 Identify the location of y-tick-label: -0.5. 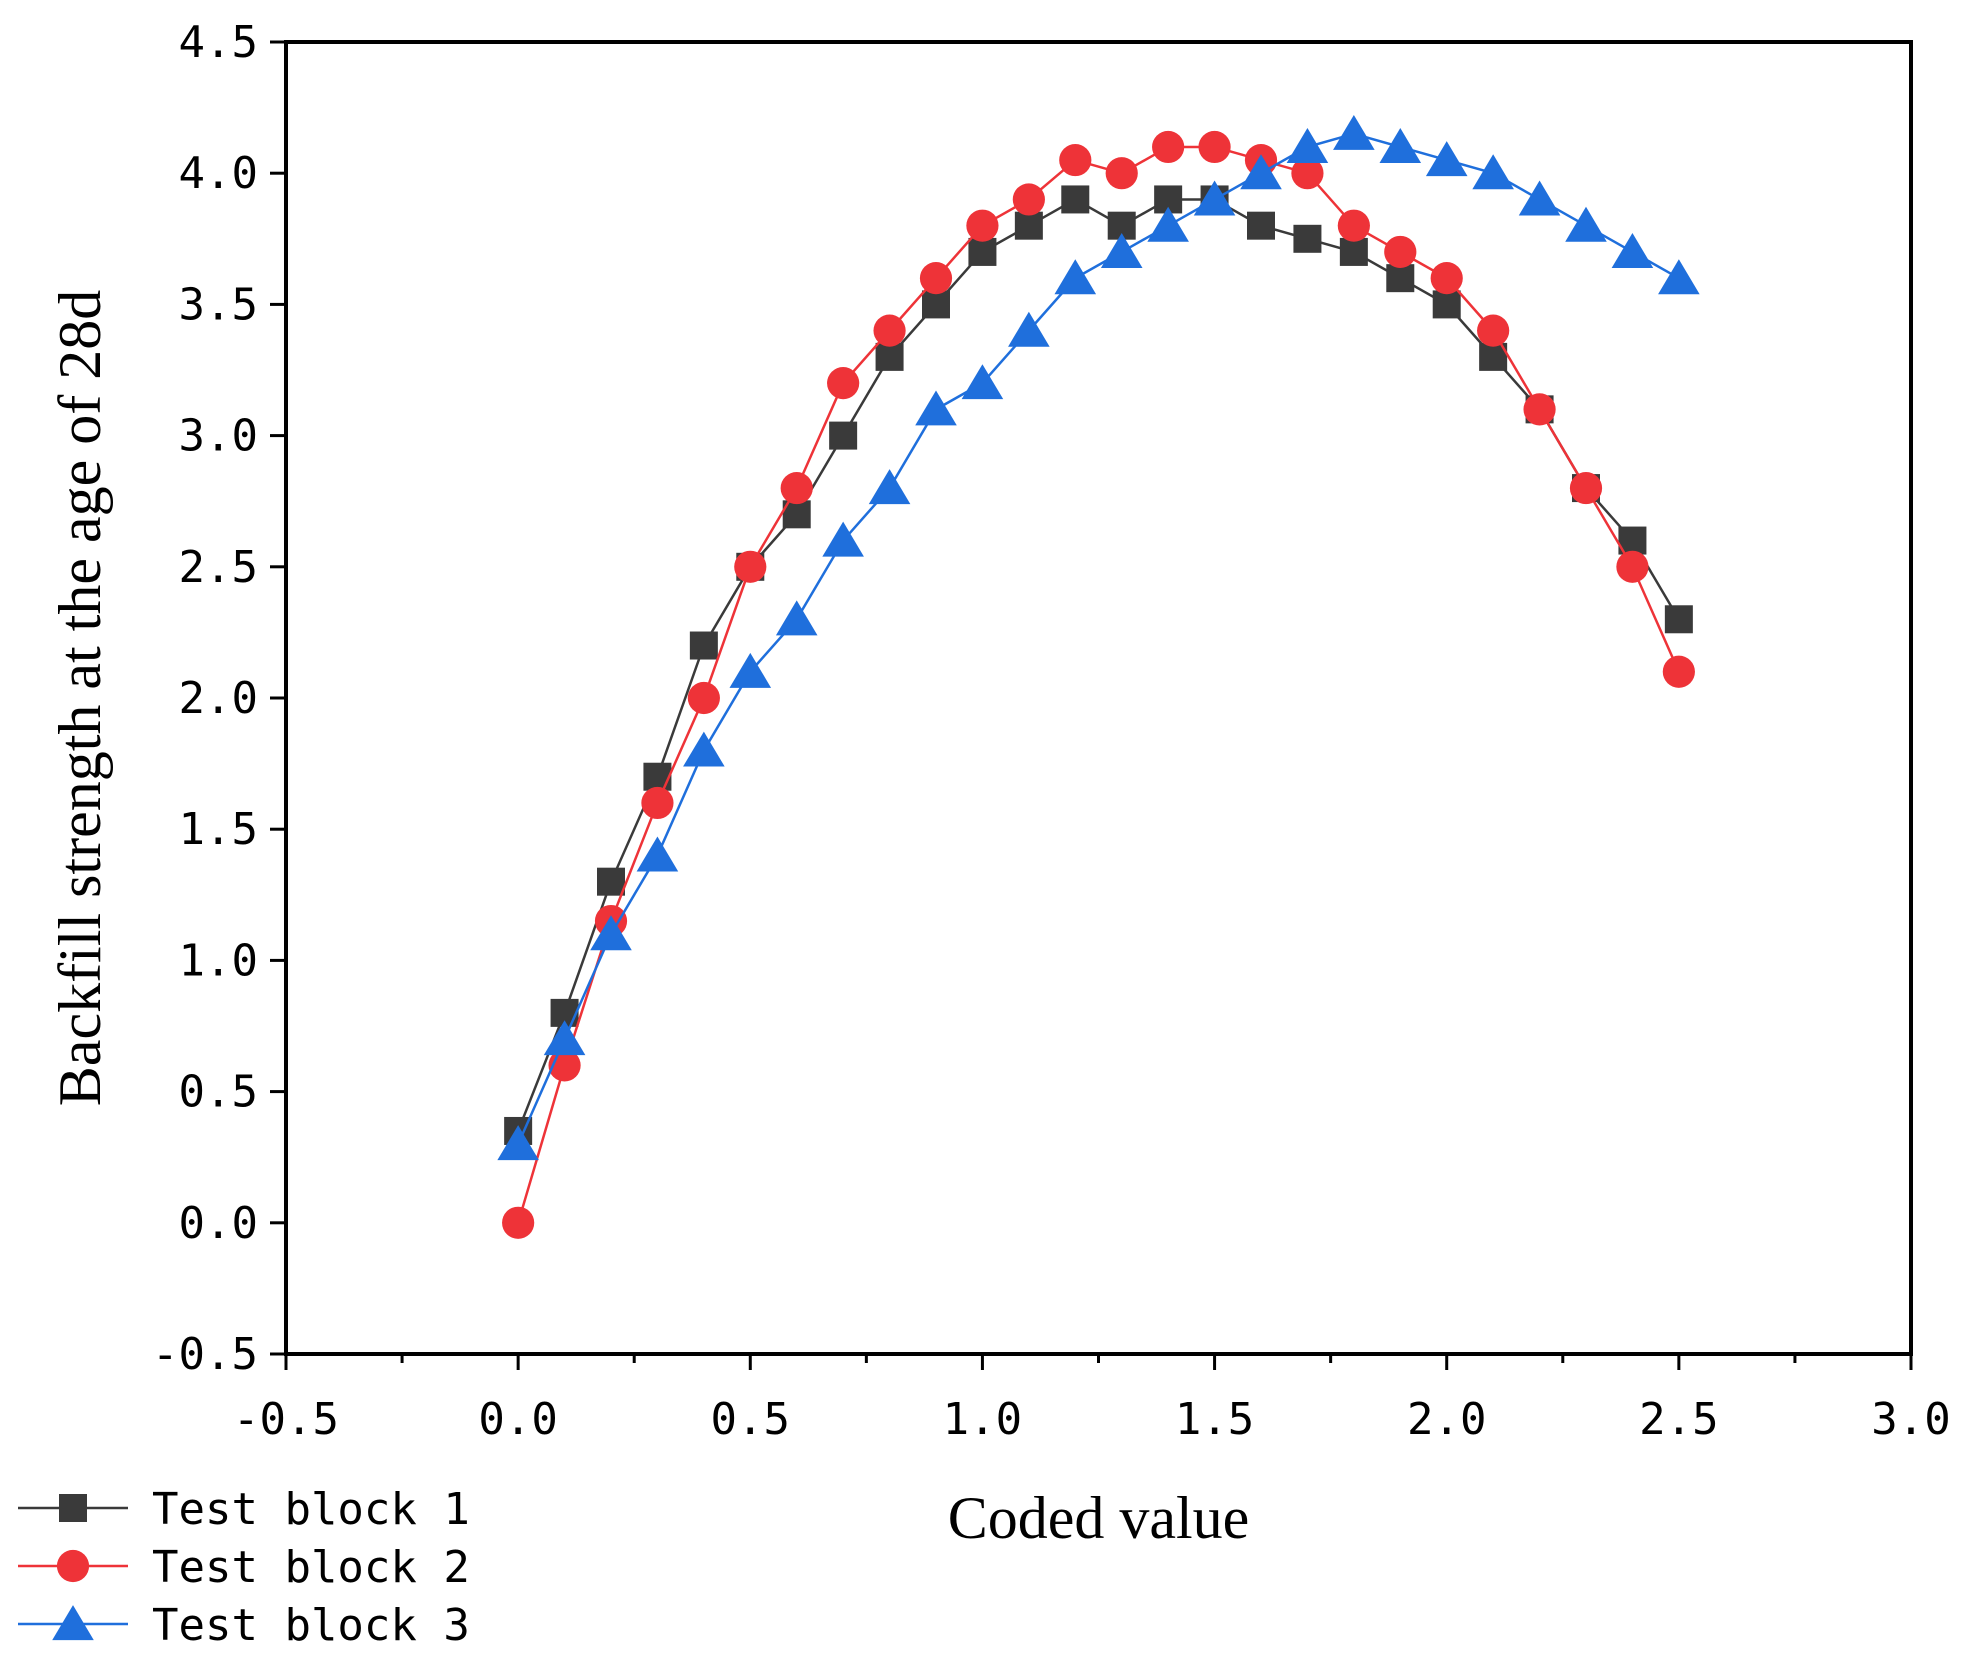
(205, 1354).